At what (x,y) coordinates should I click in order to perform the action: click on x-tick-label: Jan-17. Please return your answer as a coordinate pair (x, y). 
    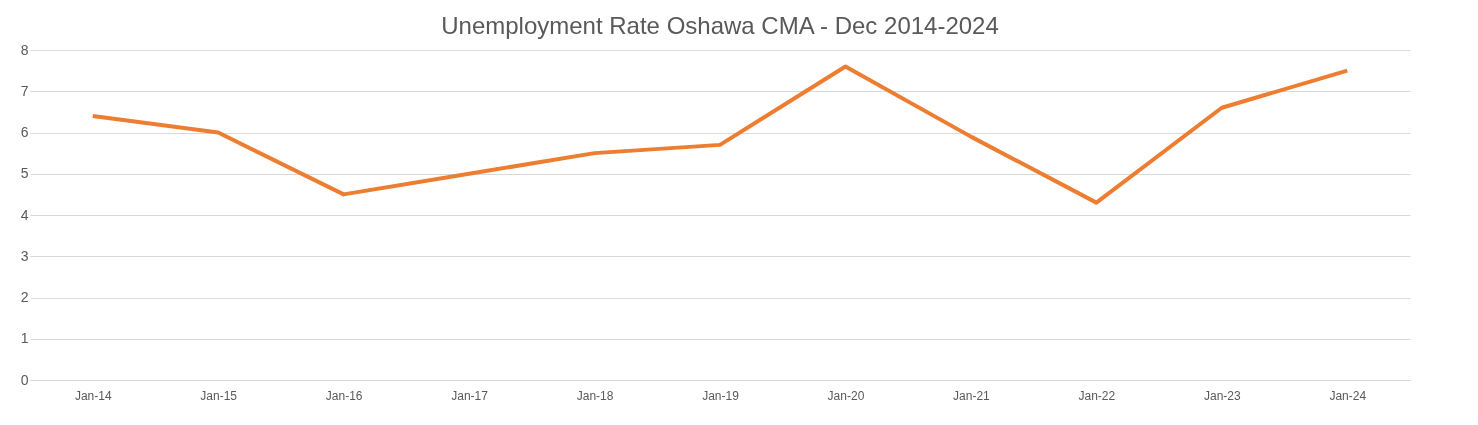
    Looking at the image, I should click on (470, 395).